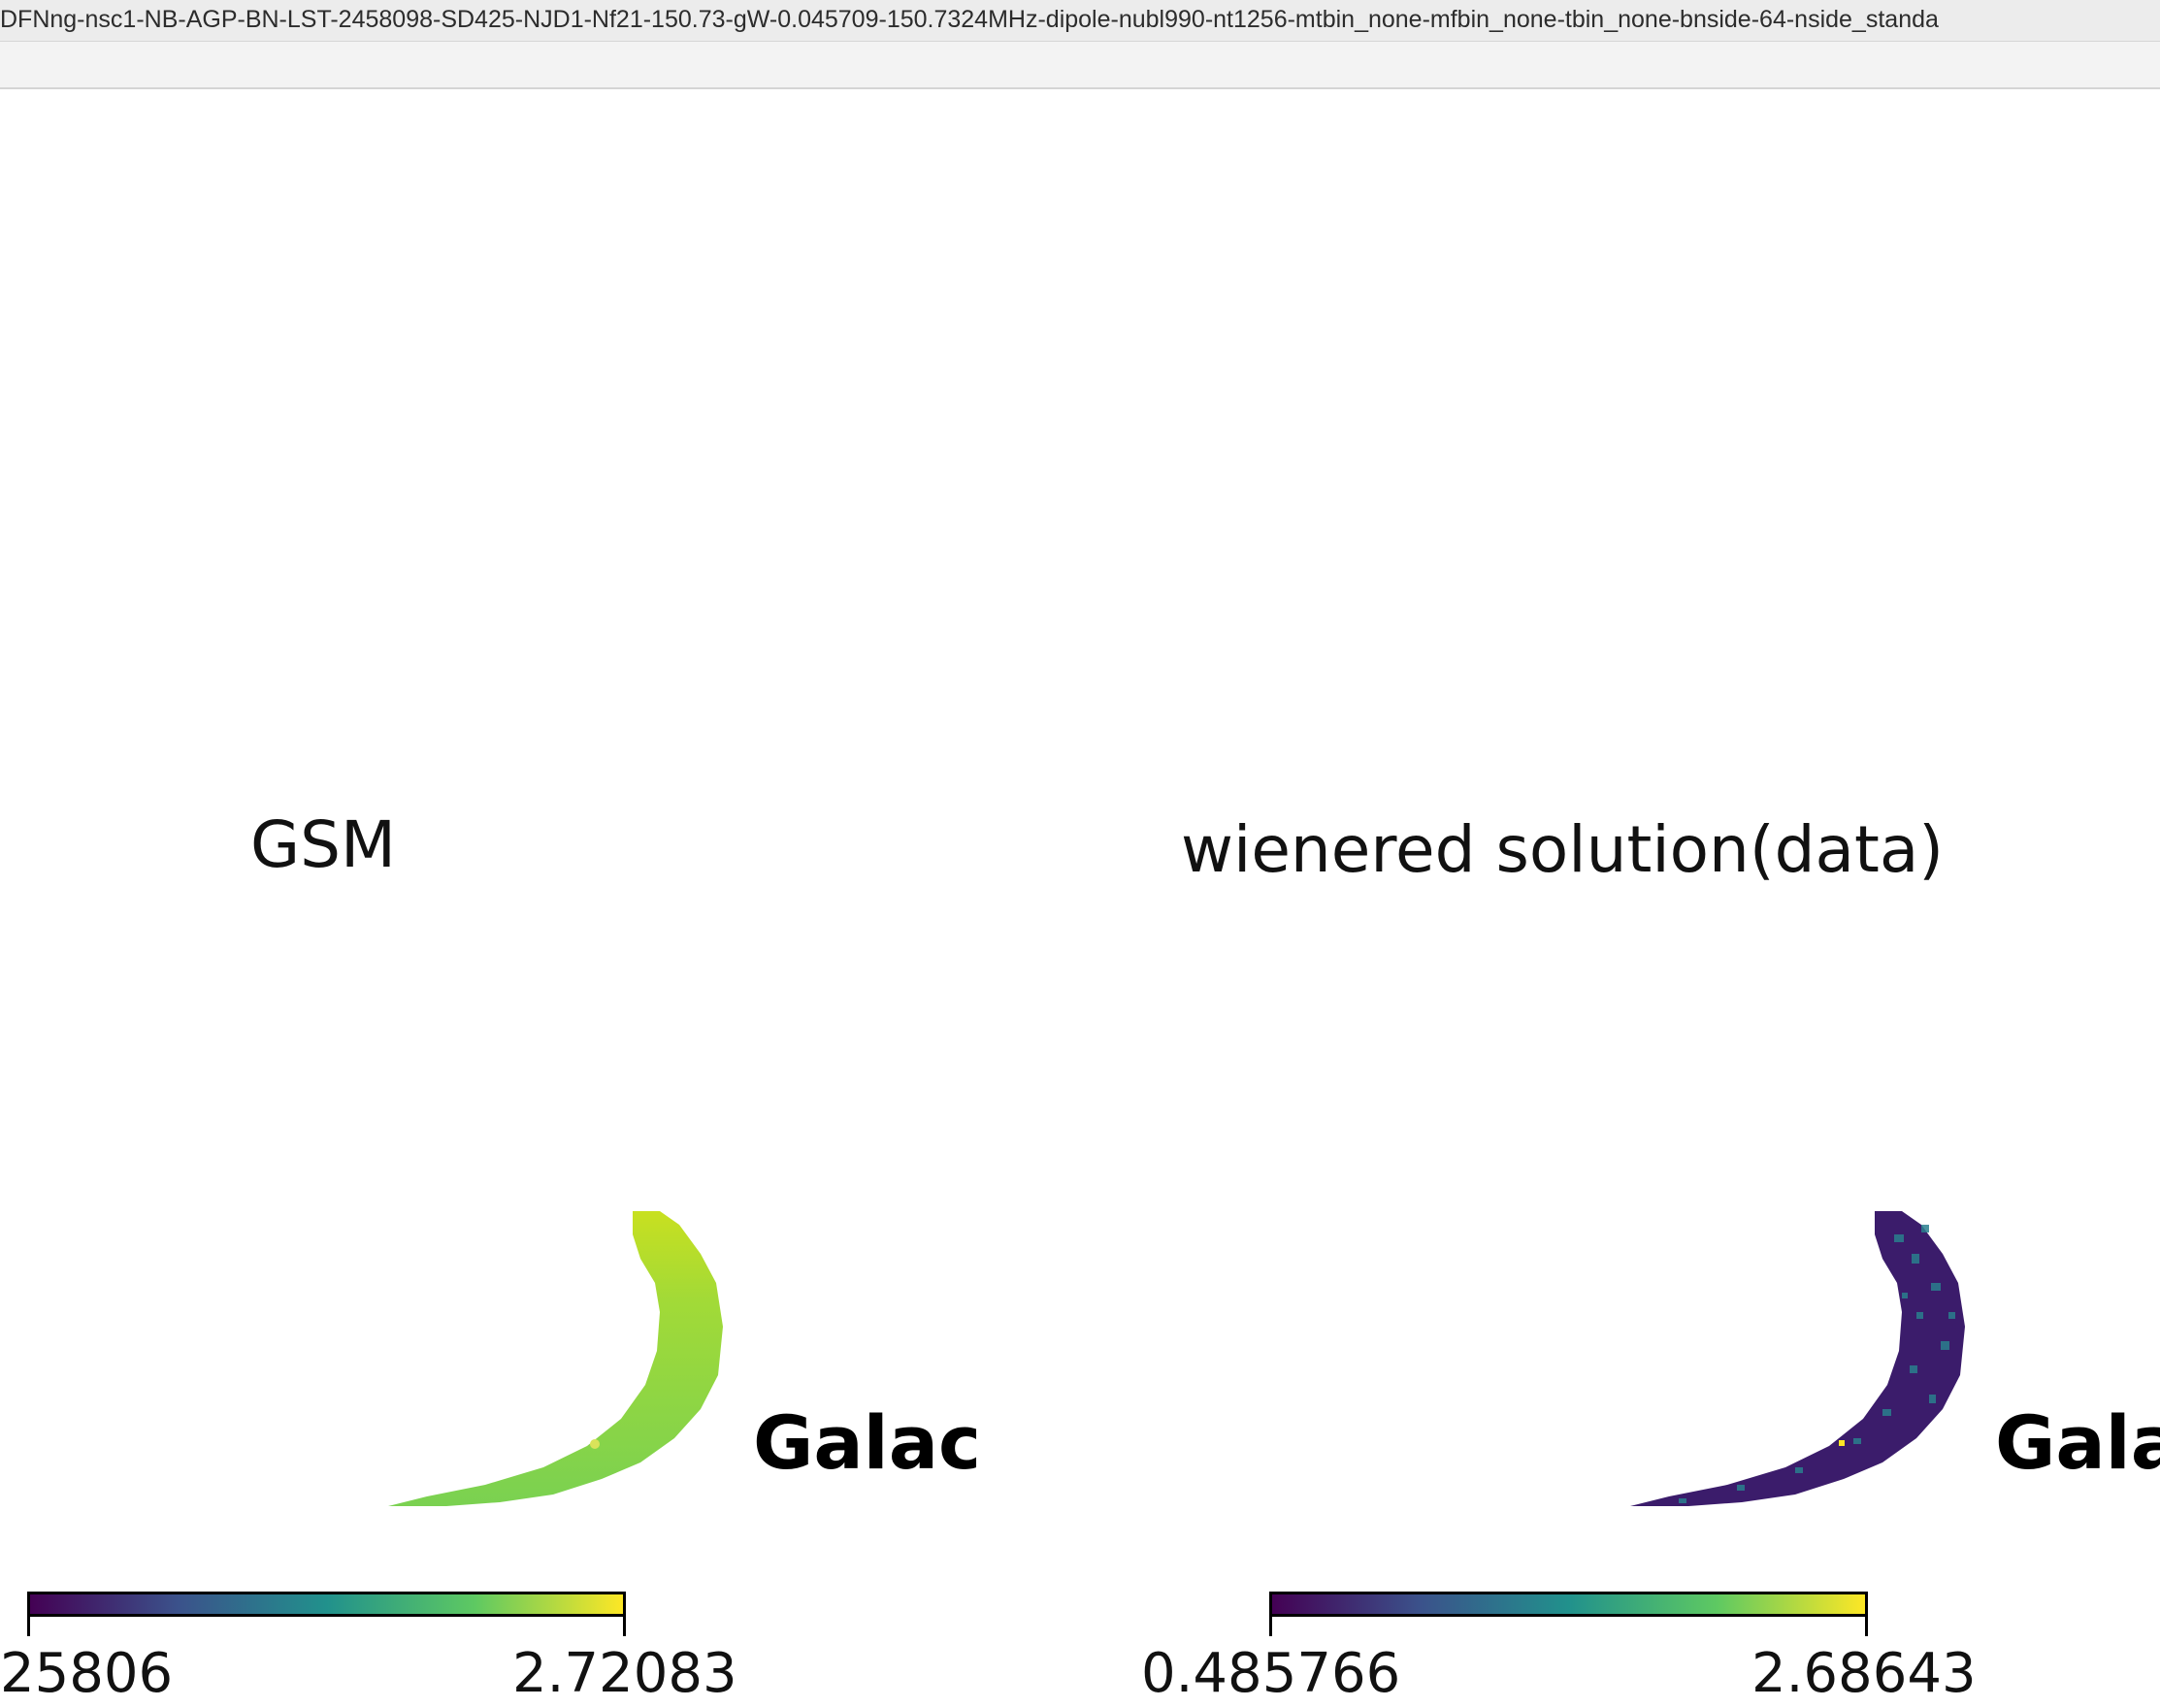 This screenshot has height=1708, width=2160. I want to click on sky-map-gsm, so click(555, 1358).